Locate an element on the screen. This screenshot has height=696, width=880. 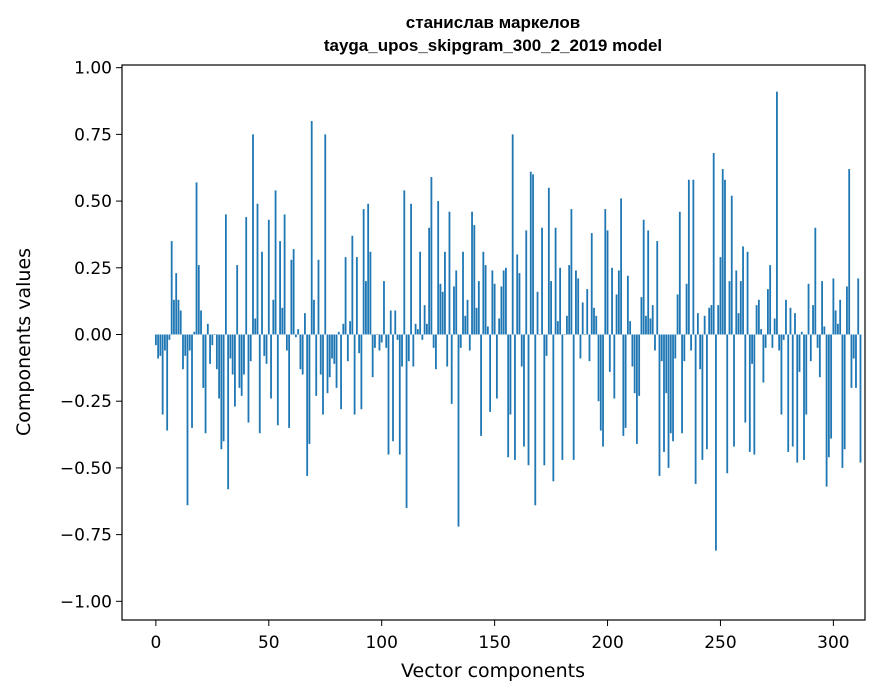
x-tick-label: 0 is located at coordinates (155, 643).